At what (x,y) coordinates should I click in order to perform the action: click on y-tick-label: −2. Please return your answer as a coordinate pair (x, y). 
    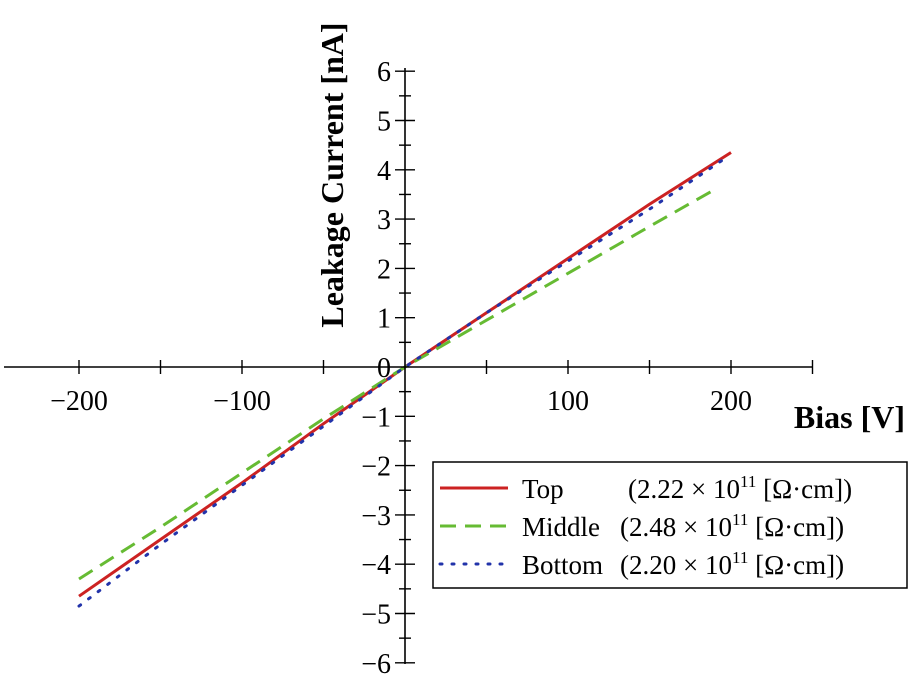
    Looking at the image, I should click on (376, 467).